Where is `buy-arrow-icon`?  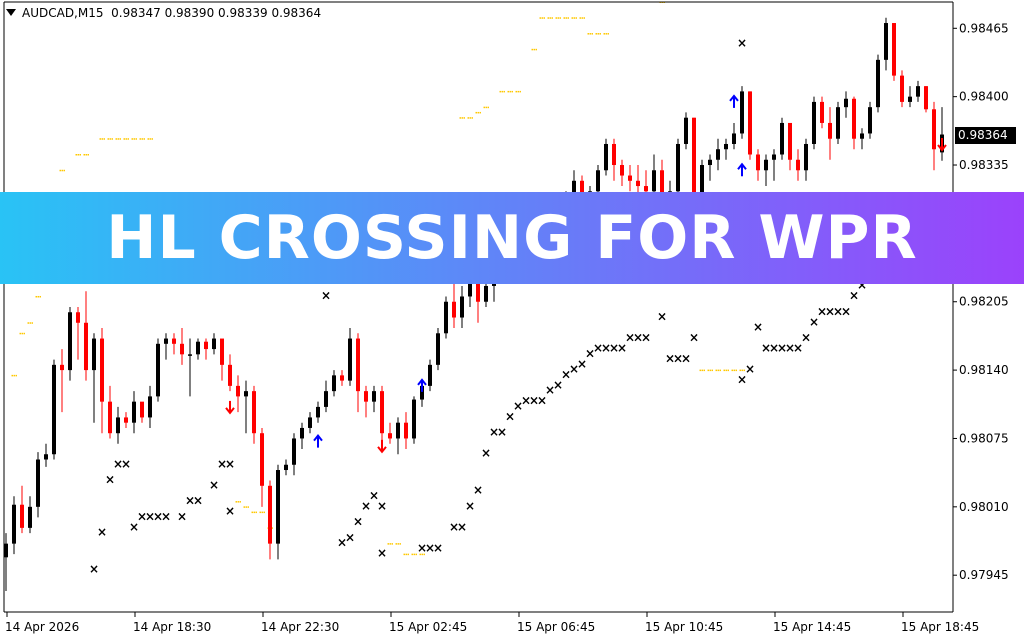
buy-arrow-icon is located at coordinates (734, 101).